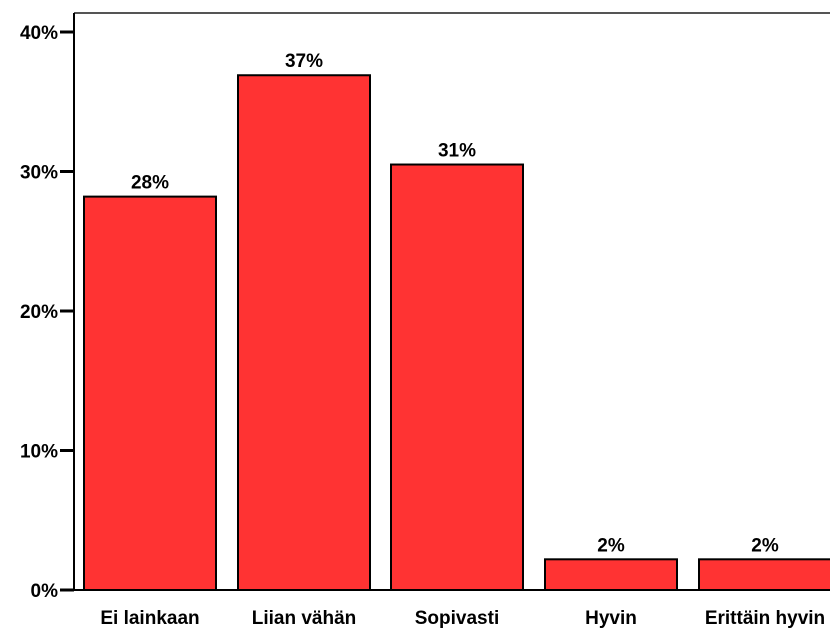 This screenshot has width=830, height=628. What do you see at coordinates (304, 618) in the screenshot?
I see `x-category-label: Liian vähän` at bounding box center [304, 618].